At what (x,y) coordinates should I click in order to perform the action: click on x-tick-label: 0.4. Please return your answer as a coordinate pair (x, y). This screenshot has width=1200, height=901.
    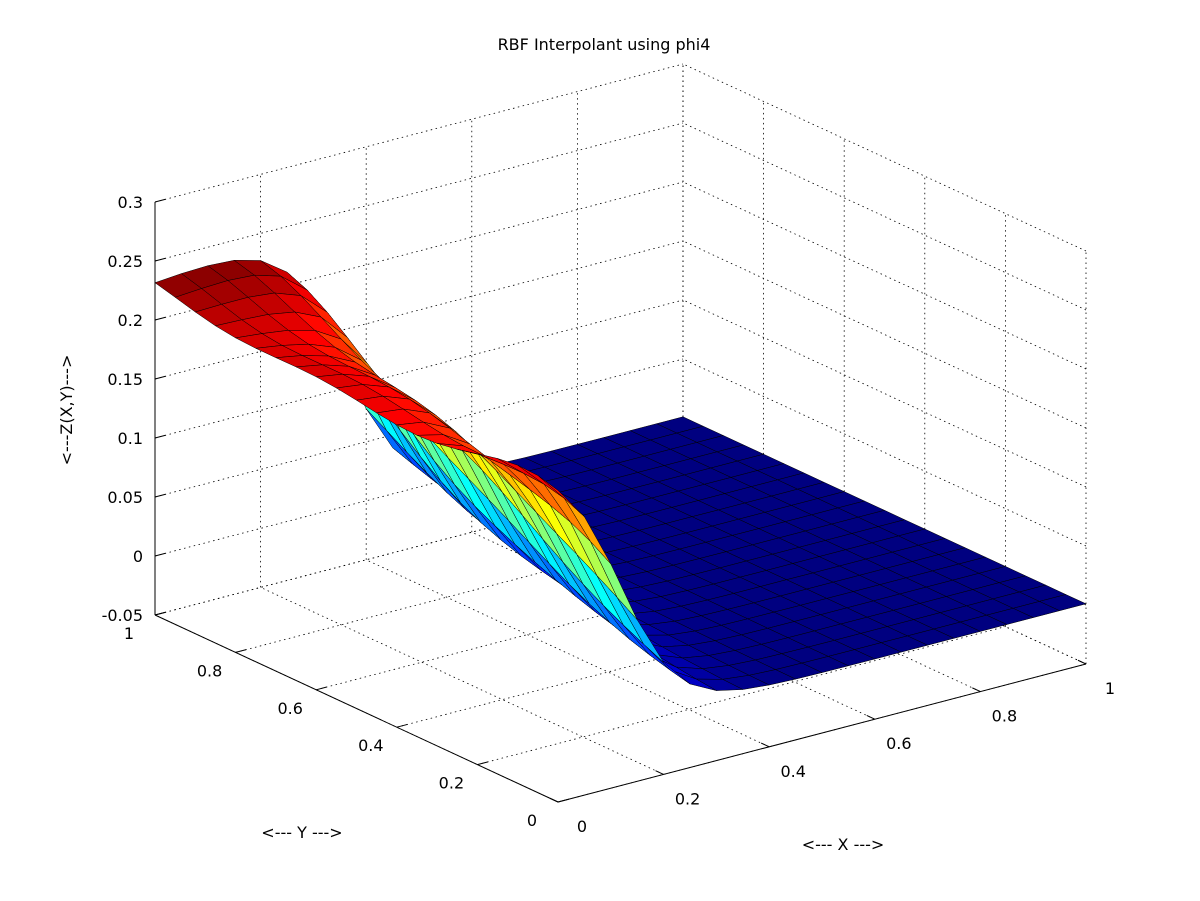
    Looking at the image, I should click on (792, 771).